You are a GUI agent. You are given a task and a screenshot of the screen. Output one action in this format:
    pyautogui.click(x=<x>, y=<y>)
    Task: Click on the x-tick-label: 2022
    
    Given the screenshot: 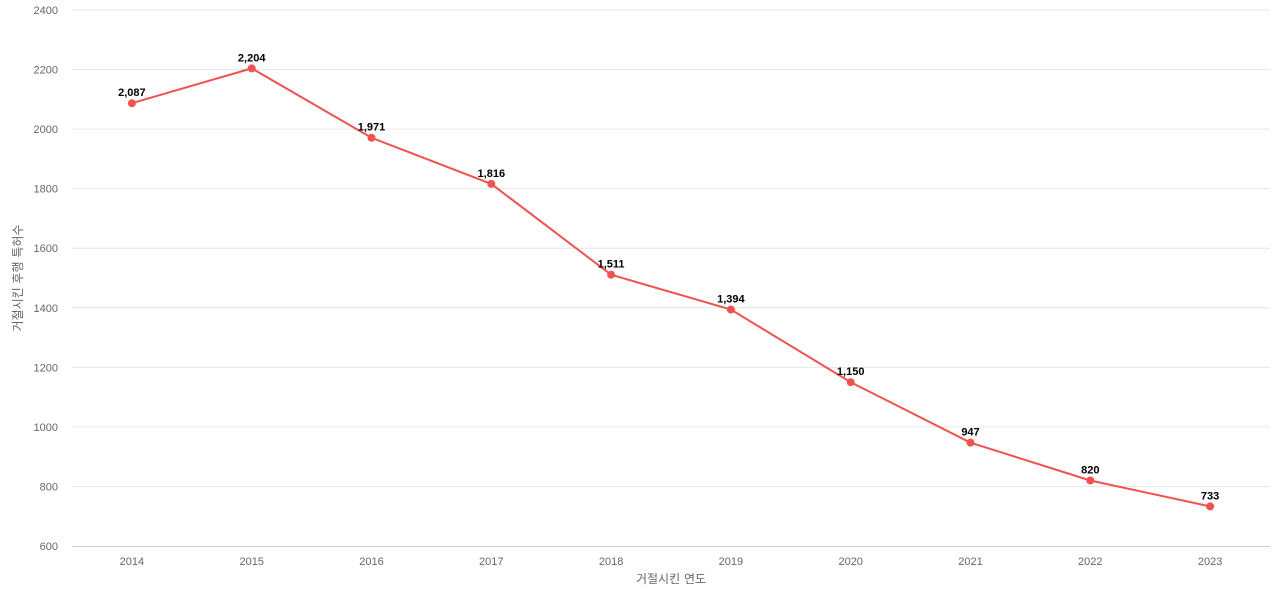 What is the action you would take?
    pyautogui.click(x=1090, y=562)
    